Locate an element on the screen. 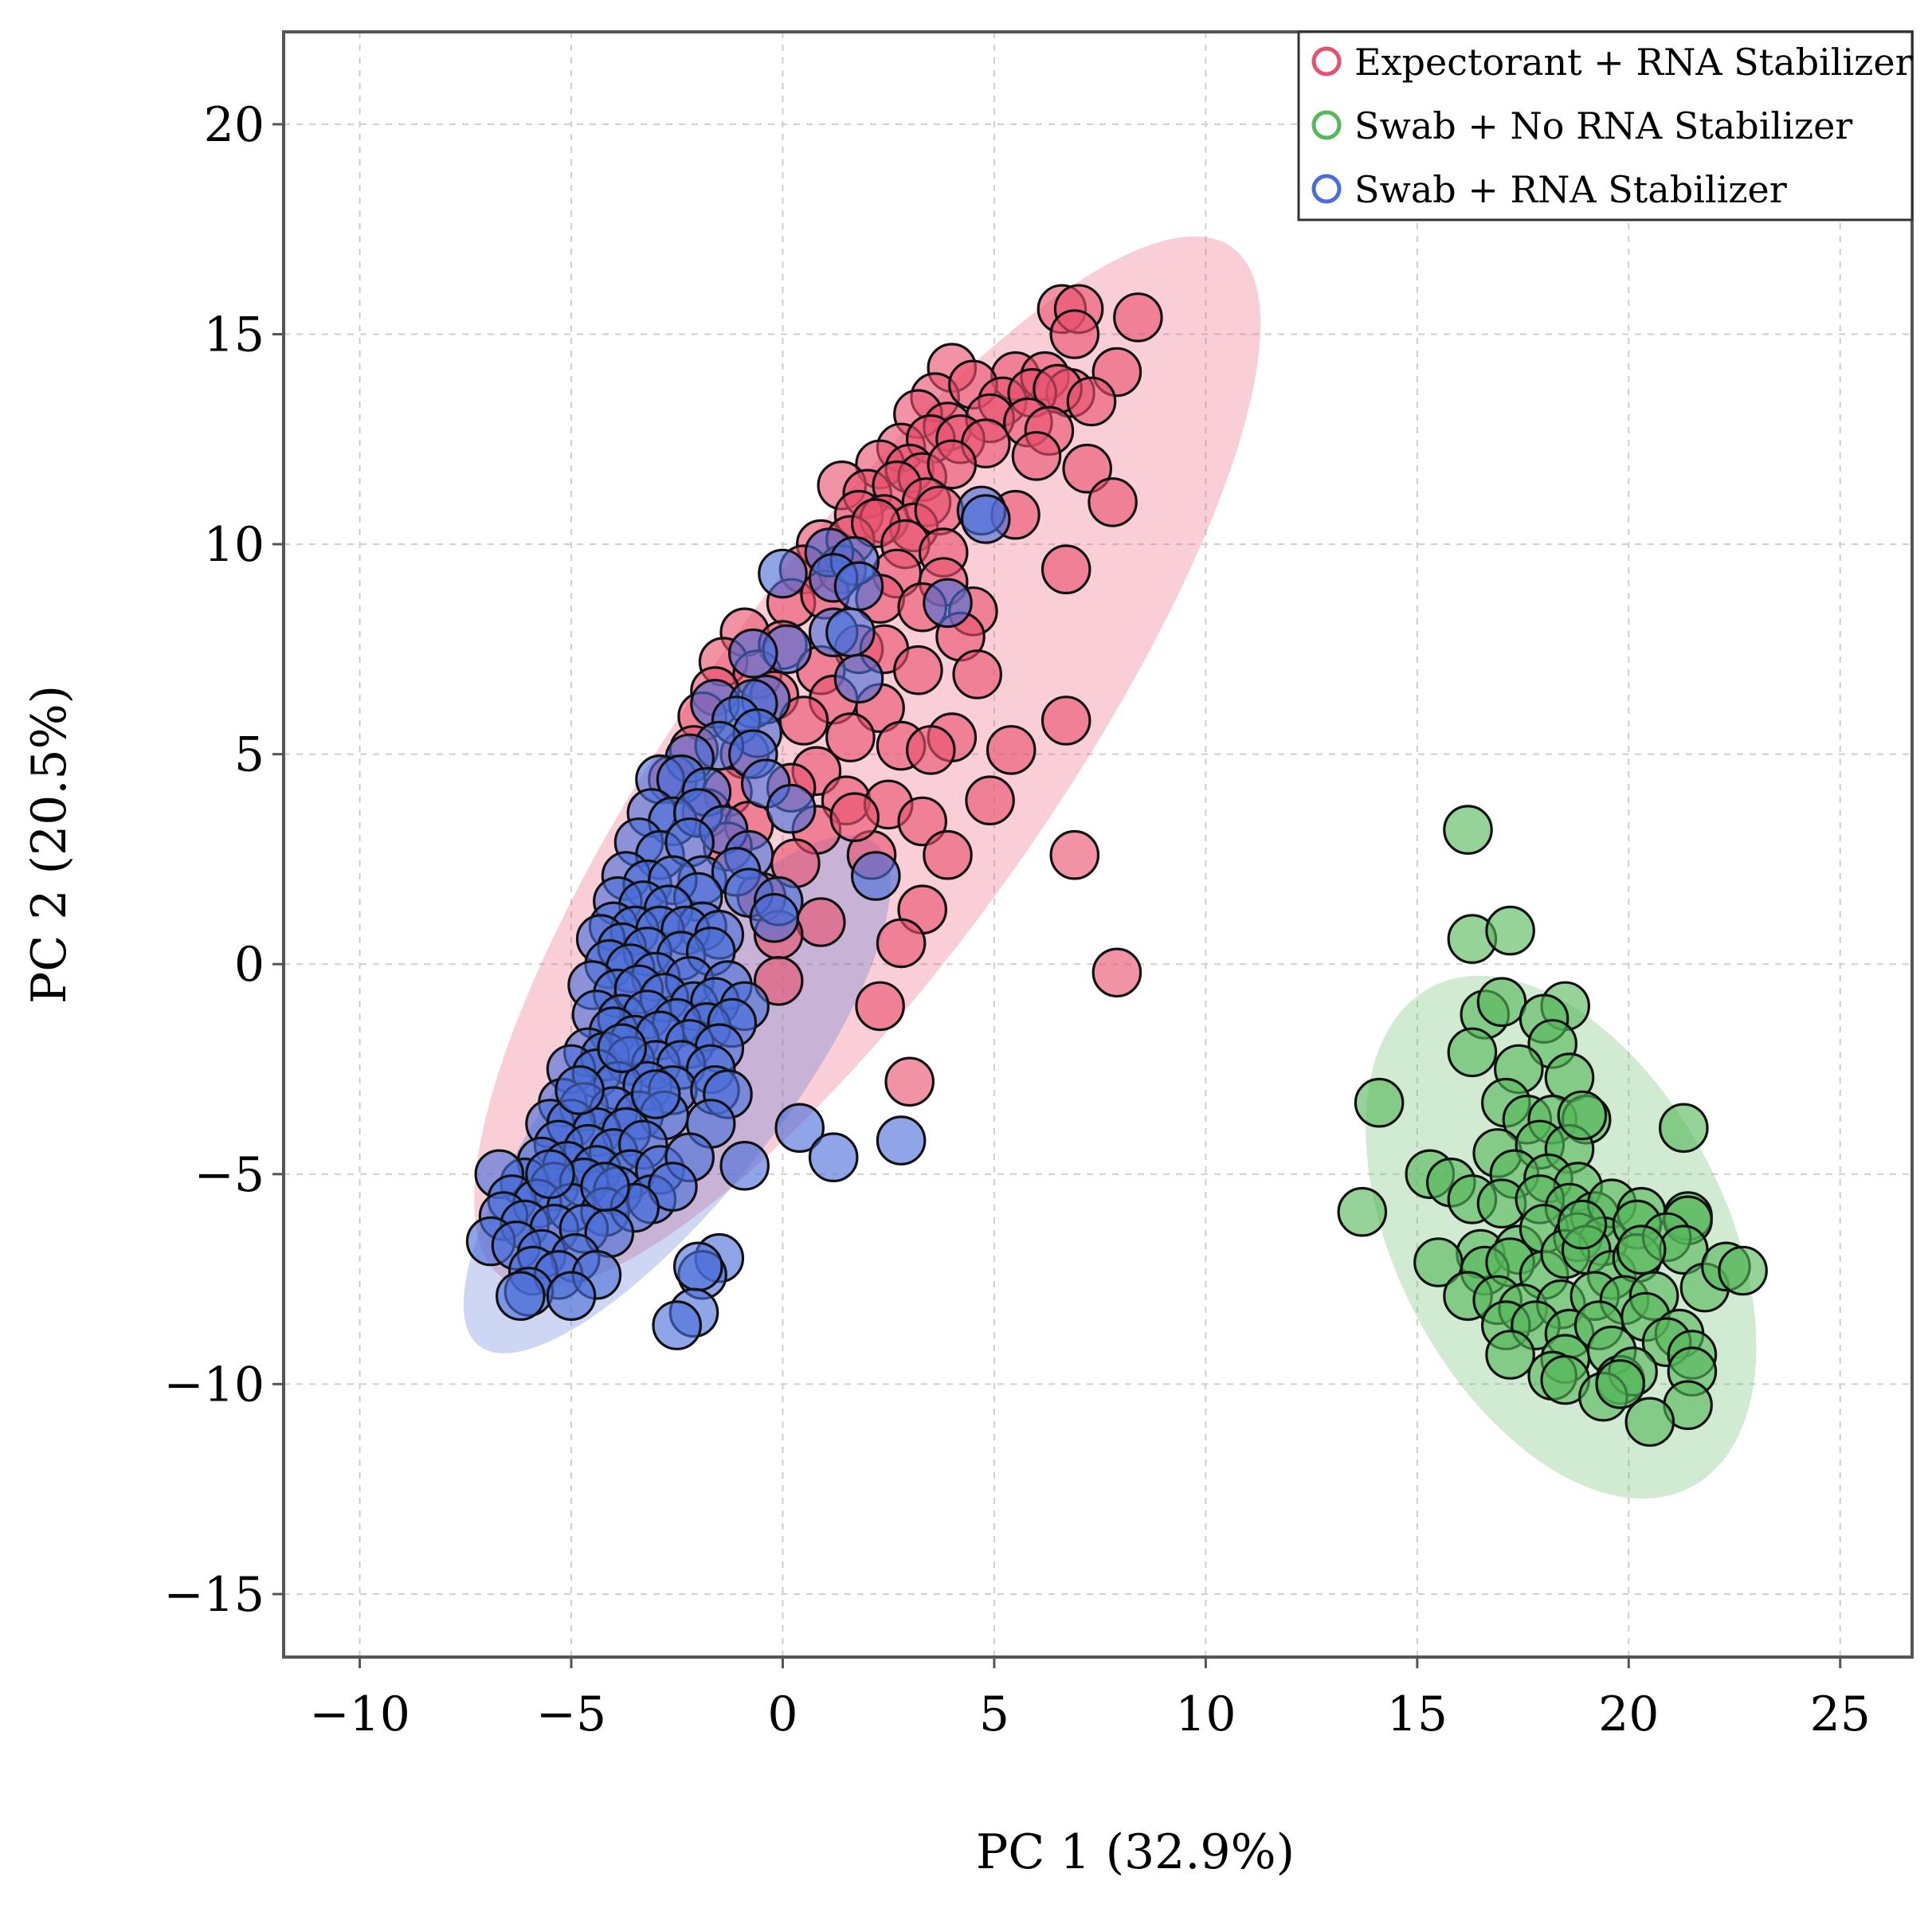 This screenshot has height=1912, width=1932. legend-item-expectorant-rna-stabilizer: Expectorant + RNA Stabilizer is located at coordinates (1612, 62).